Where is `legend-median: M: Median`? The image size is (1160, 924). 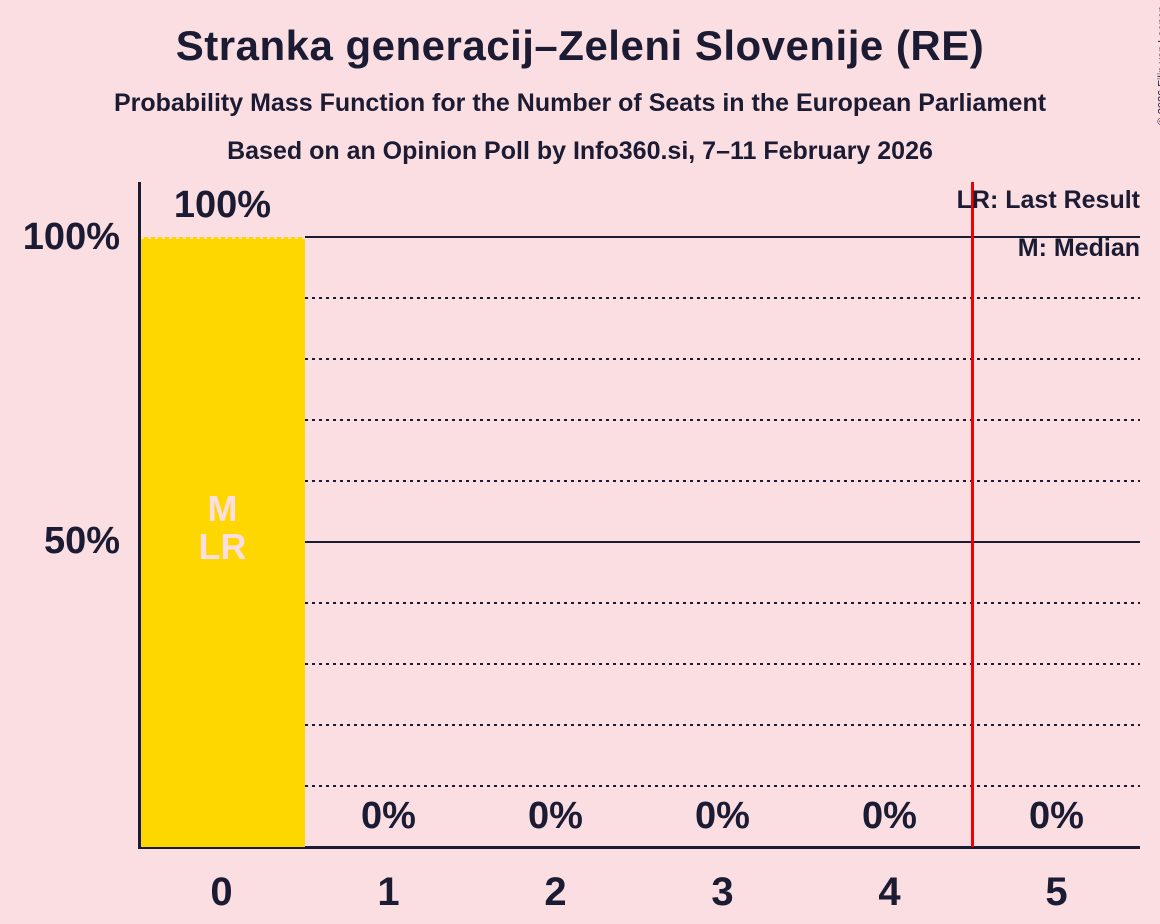
legend-median: M: Median is located at coordinates (1078, 248).